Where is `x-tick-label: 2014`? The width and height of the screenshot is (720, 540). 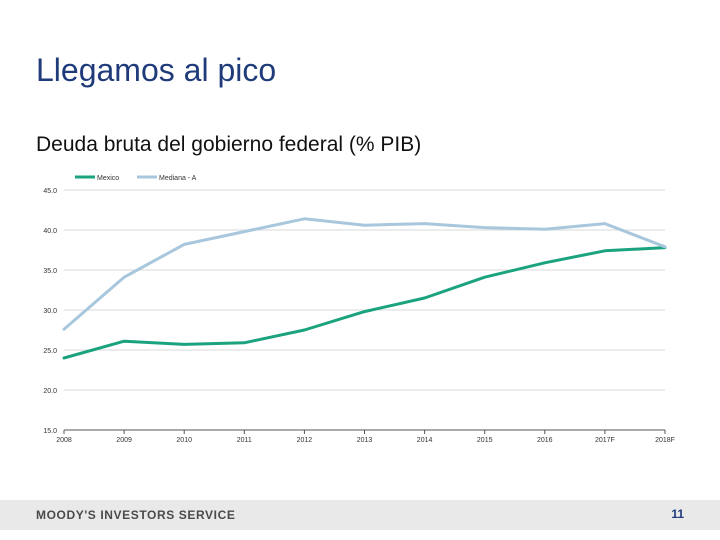
x-tick-label: 2014 is located at coordinates (425, 440).